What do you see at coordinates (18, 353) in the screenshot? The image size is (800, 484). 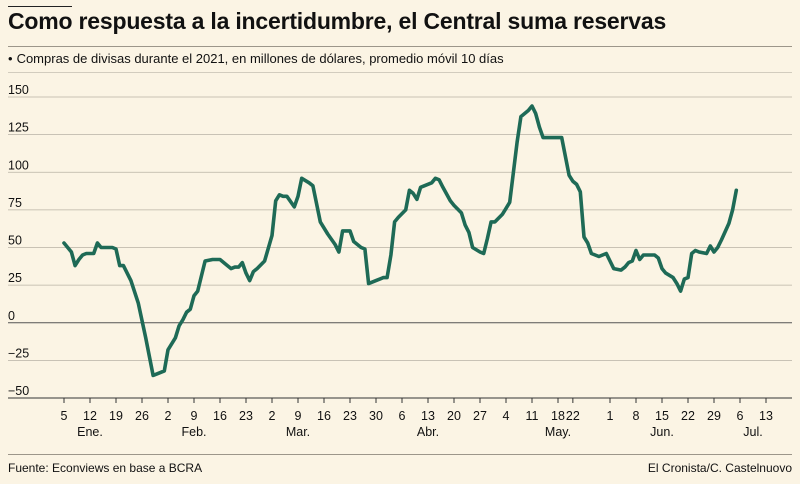 I see `y-tick-label: −25` at bounding box center [18, 353].